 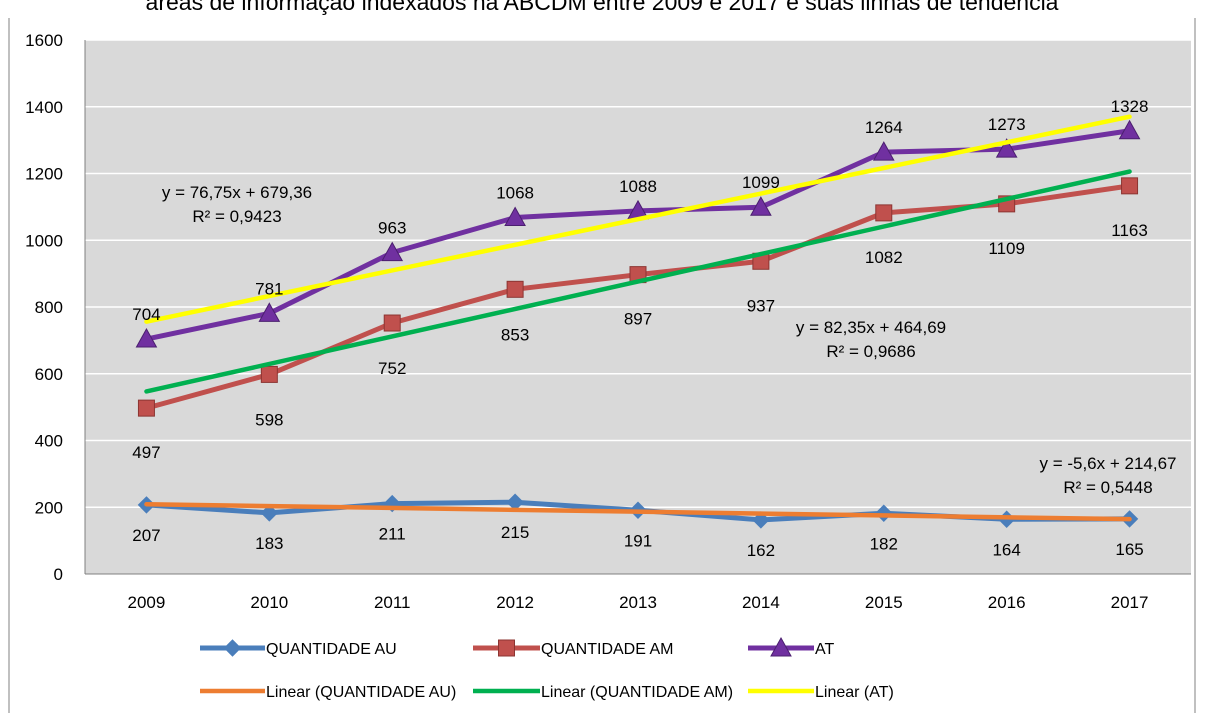 What do you see at coordinates (761, 550) in the screenshot?
I see `data-label-au-2014: 162` at bounding box center [761, 550].